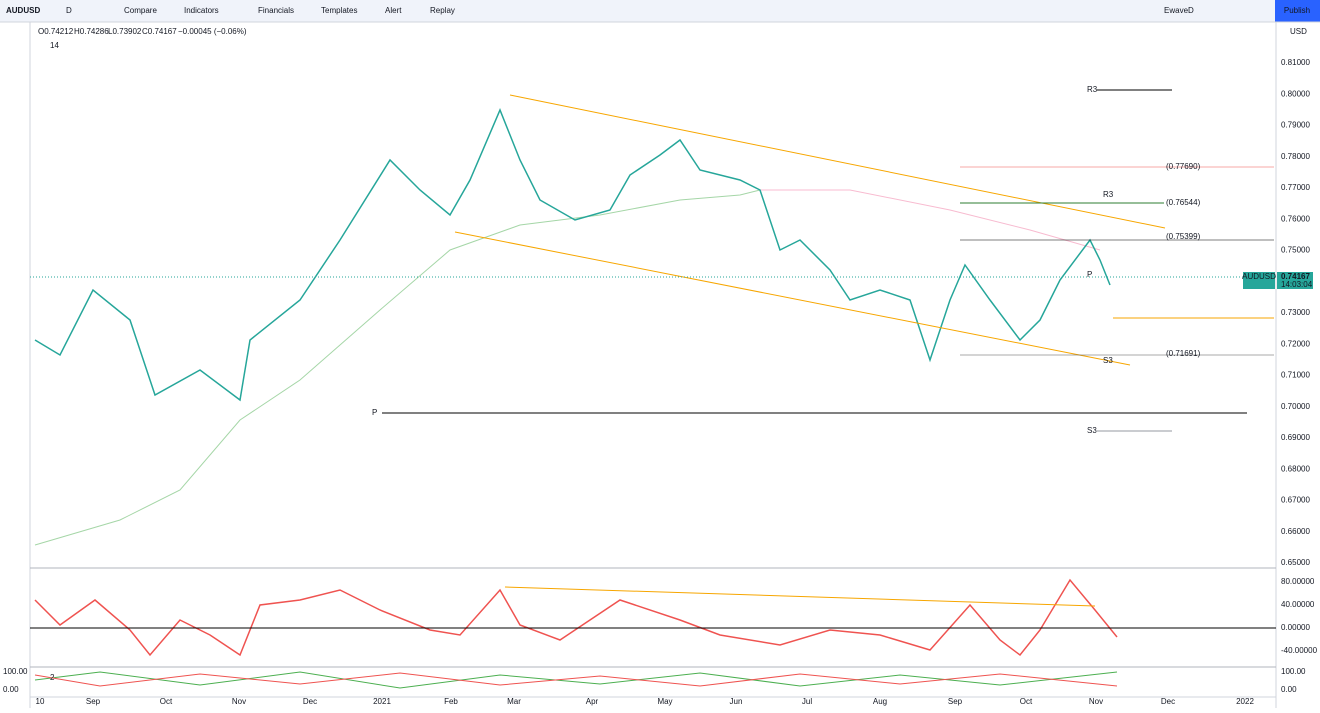 This screenshot has height=713, width=1320. Describe the element at coordinates (91, 31) in the screenshot. I see `ohlc-value: H0.74286` at that location.